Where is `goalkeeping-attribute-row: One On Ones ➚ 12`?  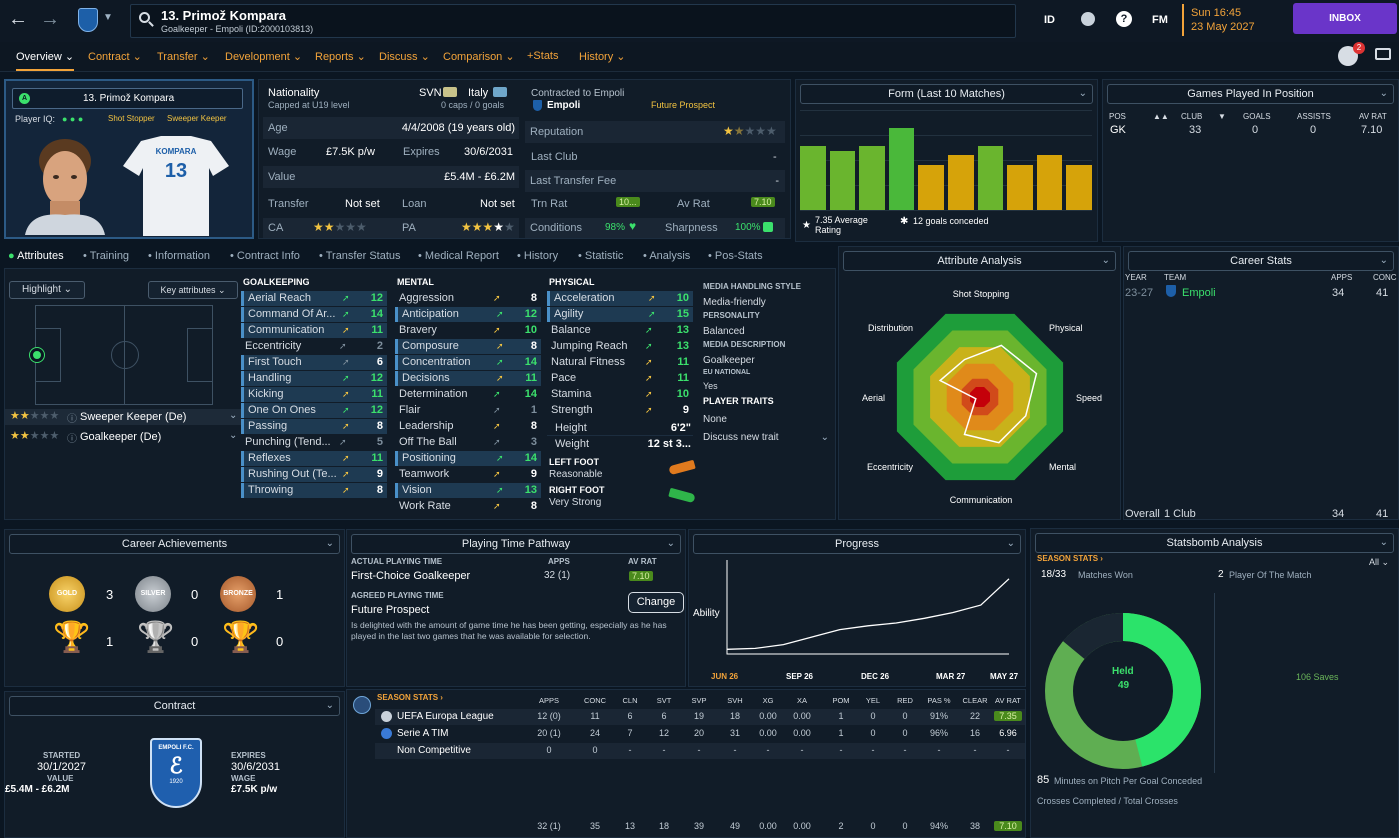 goalkeeping-attribute-row: One On Ones ➚ 12 is located at coordinates (314, 410).